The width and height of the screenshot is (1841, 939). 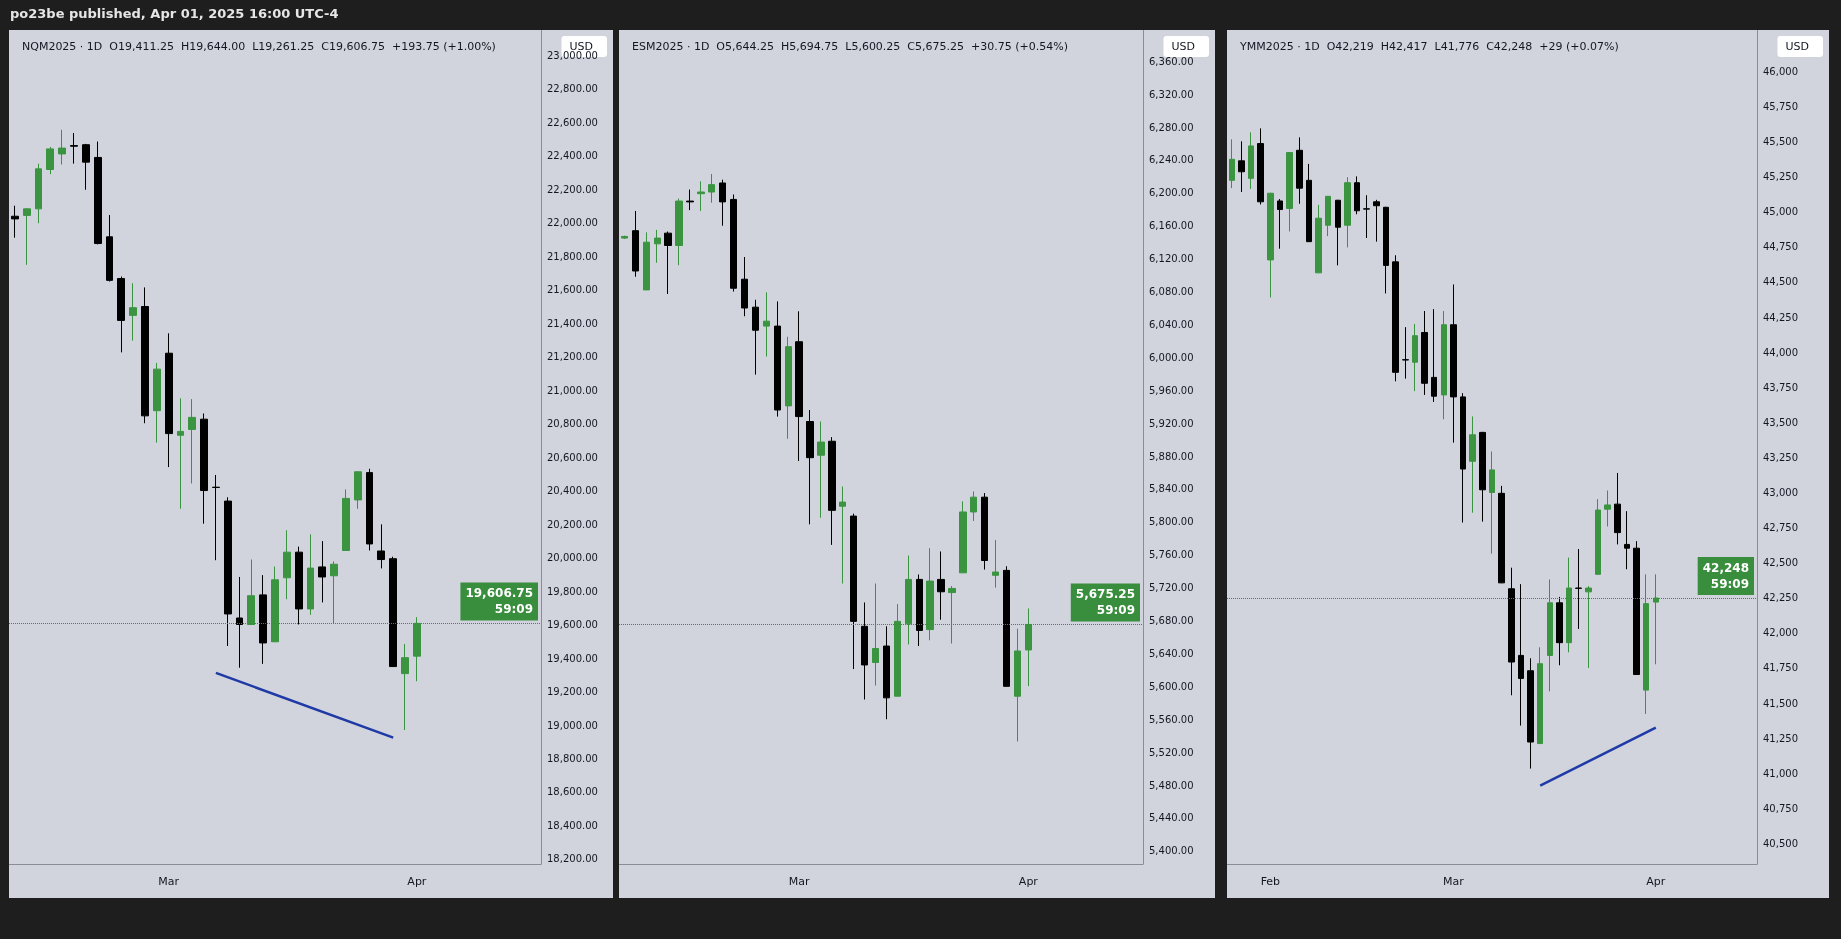 I want to click on y-tick-label: 22,800.00, so click(x=572, y=89).